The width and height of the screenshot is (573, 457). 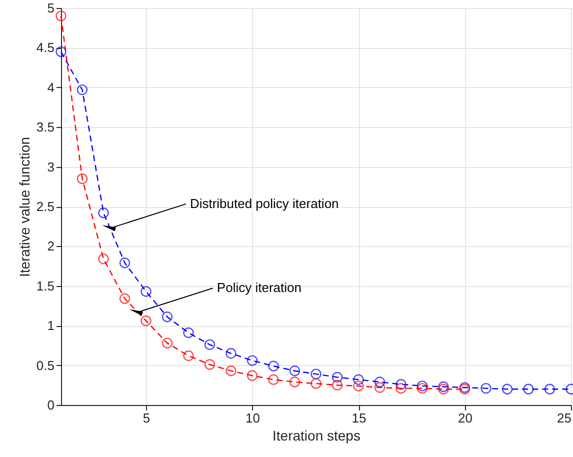 I want to click on annotation: Policy iteration, so click(x=259, y=288).